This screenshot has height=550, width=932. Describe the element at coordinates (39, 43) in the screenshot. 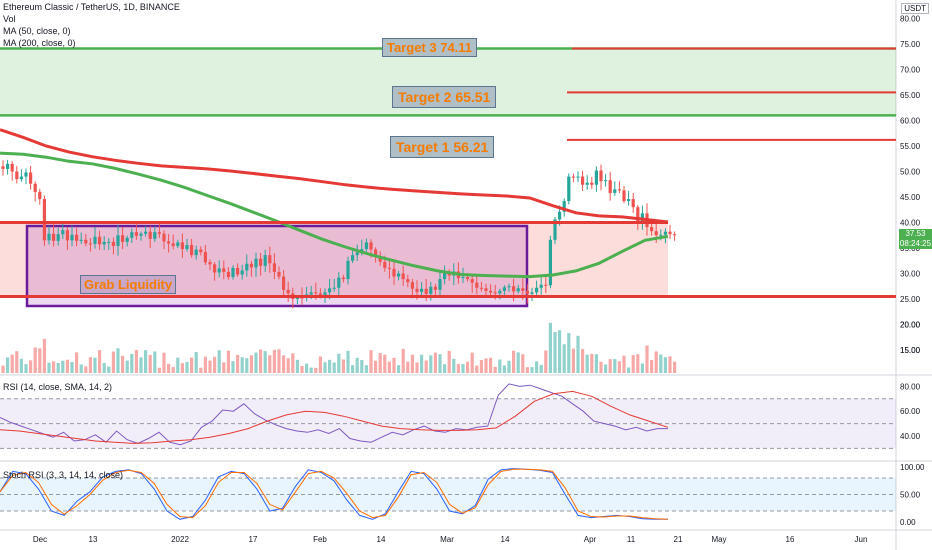

I see `ma200-legend: MA (200, close, 0)` at that location.